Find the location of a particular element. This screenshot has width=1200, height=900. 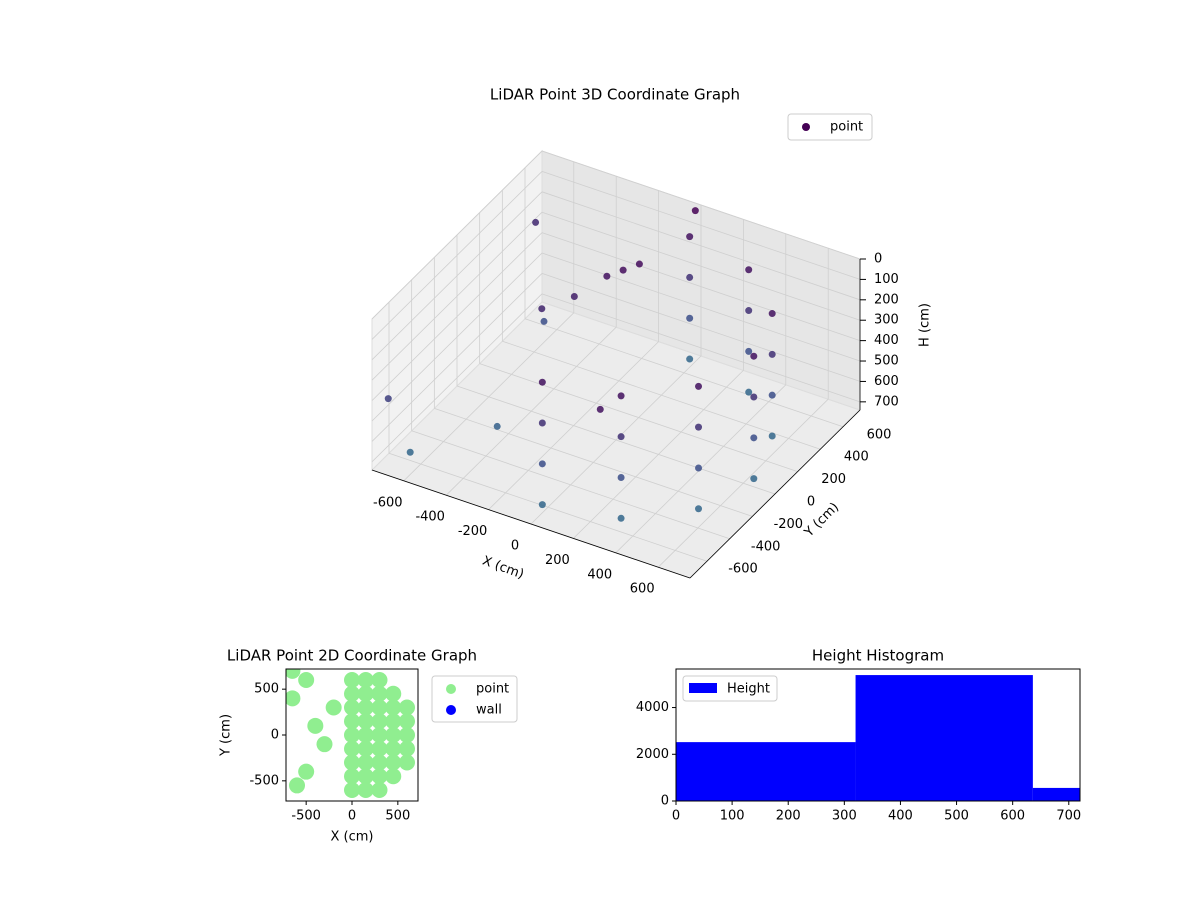

x-axis-label: X (cm) is located at coordinates (352, 837).